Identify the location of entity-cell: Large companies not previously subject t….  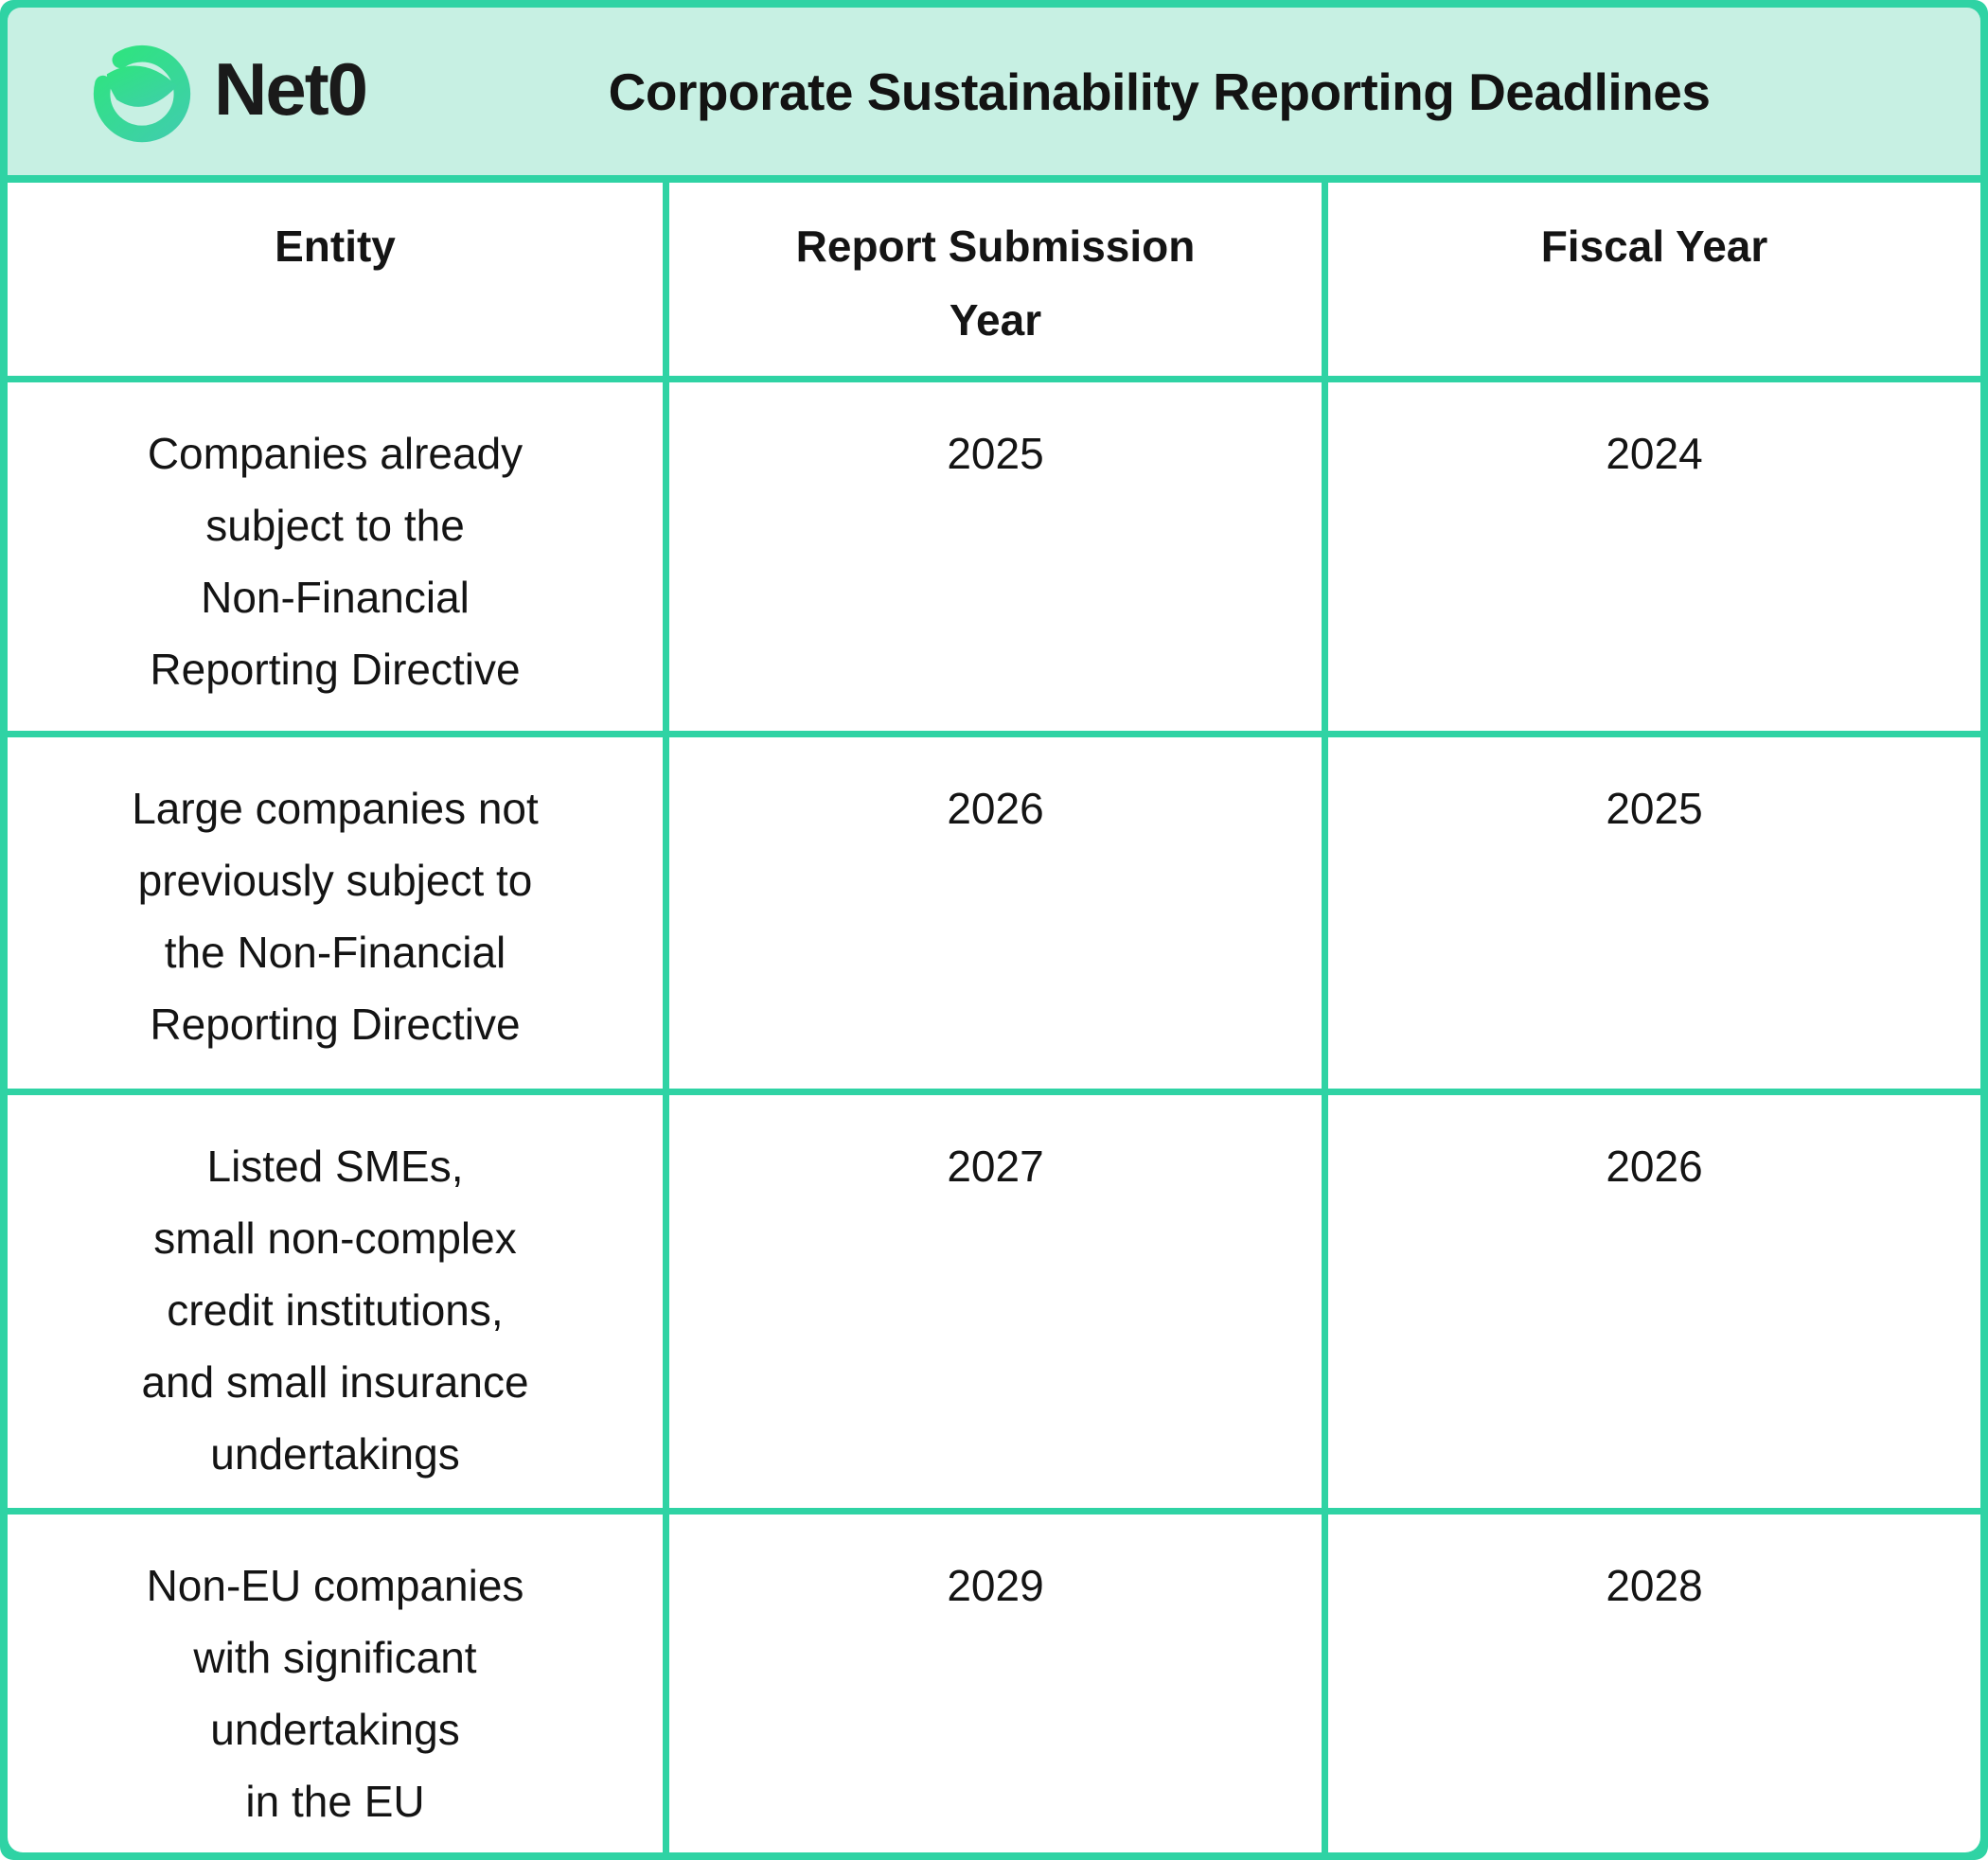
(335, 913).